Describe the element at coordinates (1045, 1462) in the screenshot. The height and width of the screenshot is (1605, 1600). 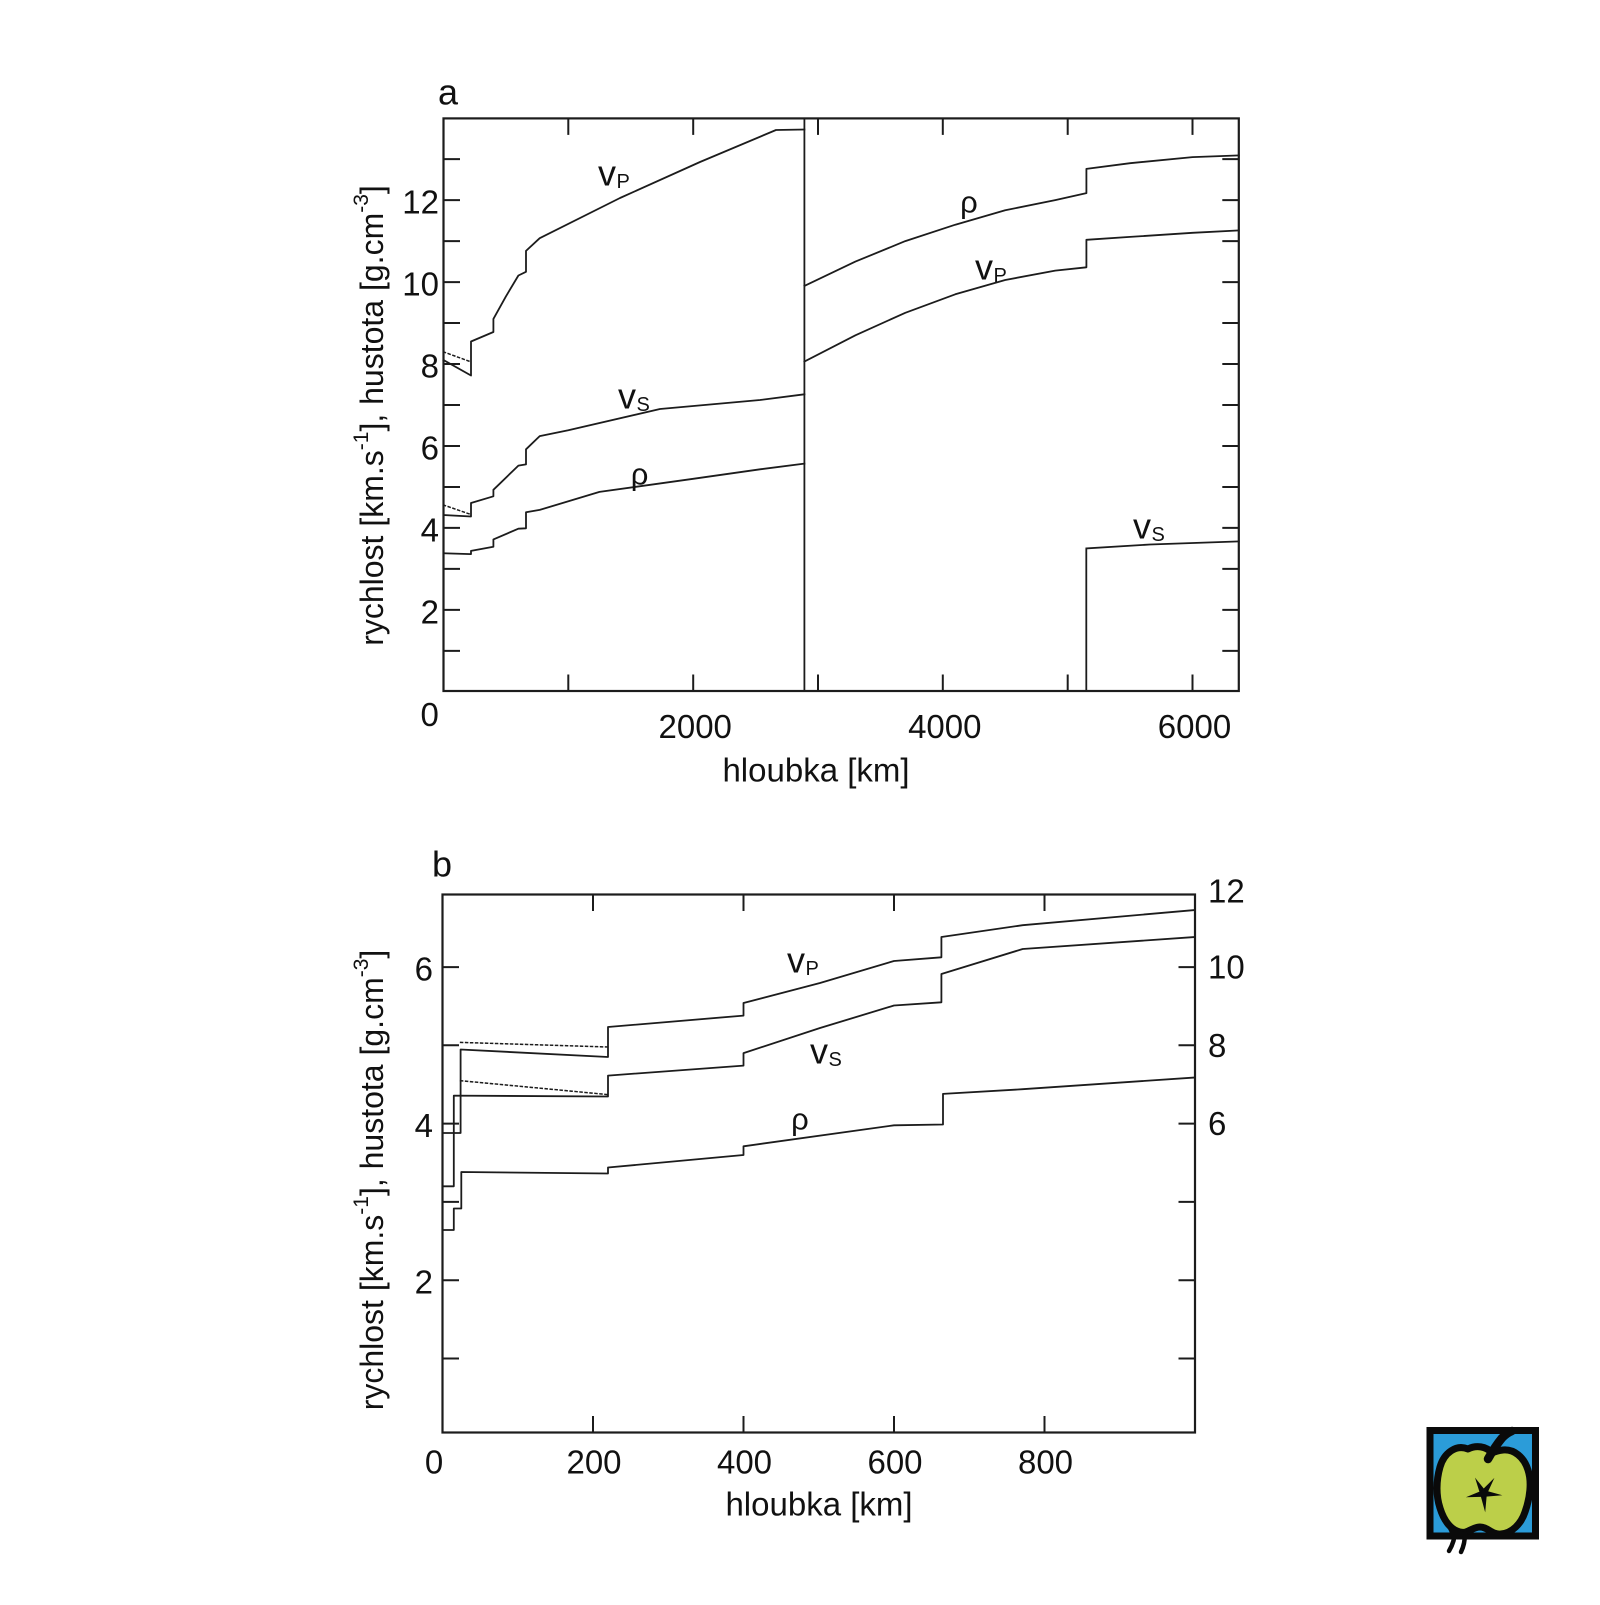
I see `svg-text: 800` at that location.